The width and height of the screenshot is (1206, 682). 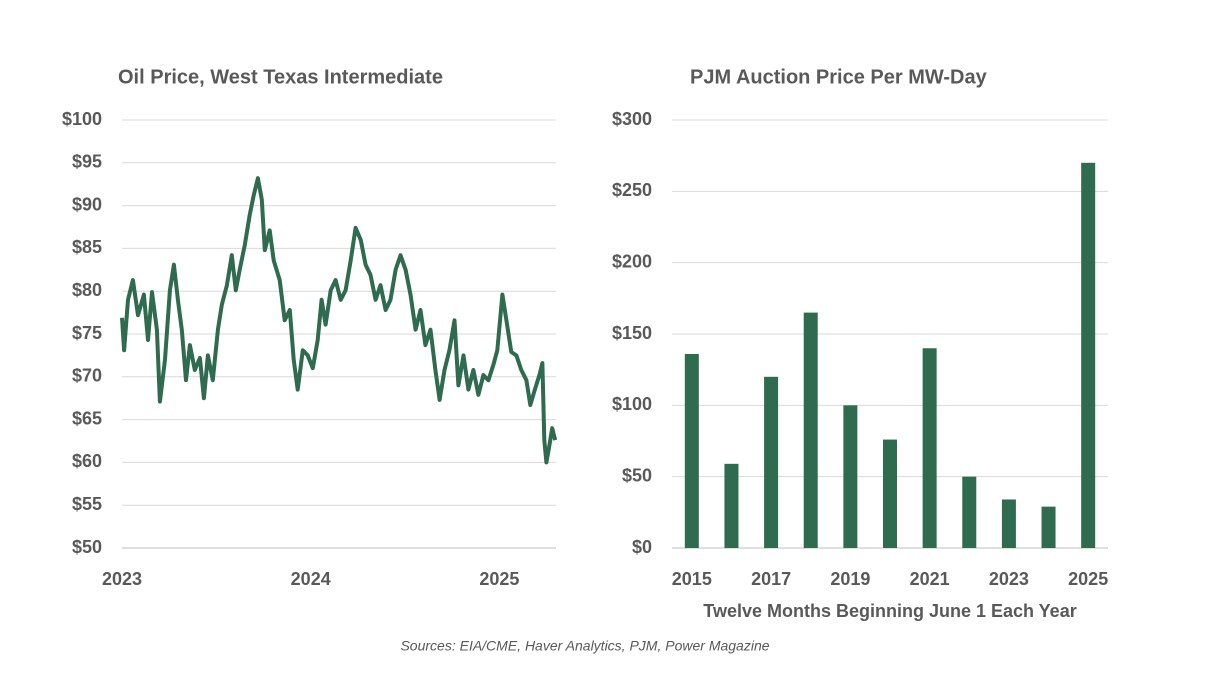 I want to click on y-tick-label: $300, so click(x=632, y=119).